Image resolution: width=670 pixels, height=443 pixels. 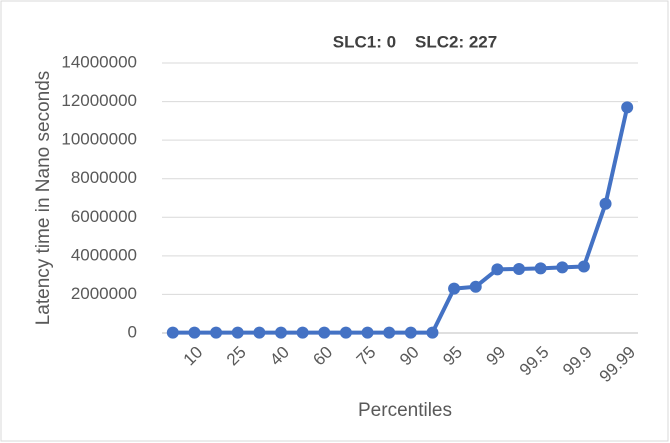 What do you see at coordinates (415, 41) in the screenshot?
I see `chart-title: SLC1: 0 SLC2: 227` at bounding box center [415, 41].